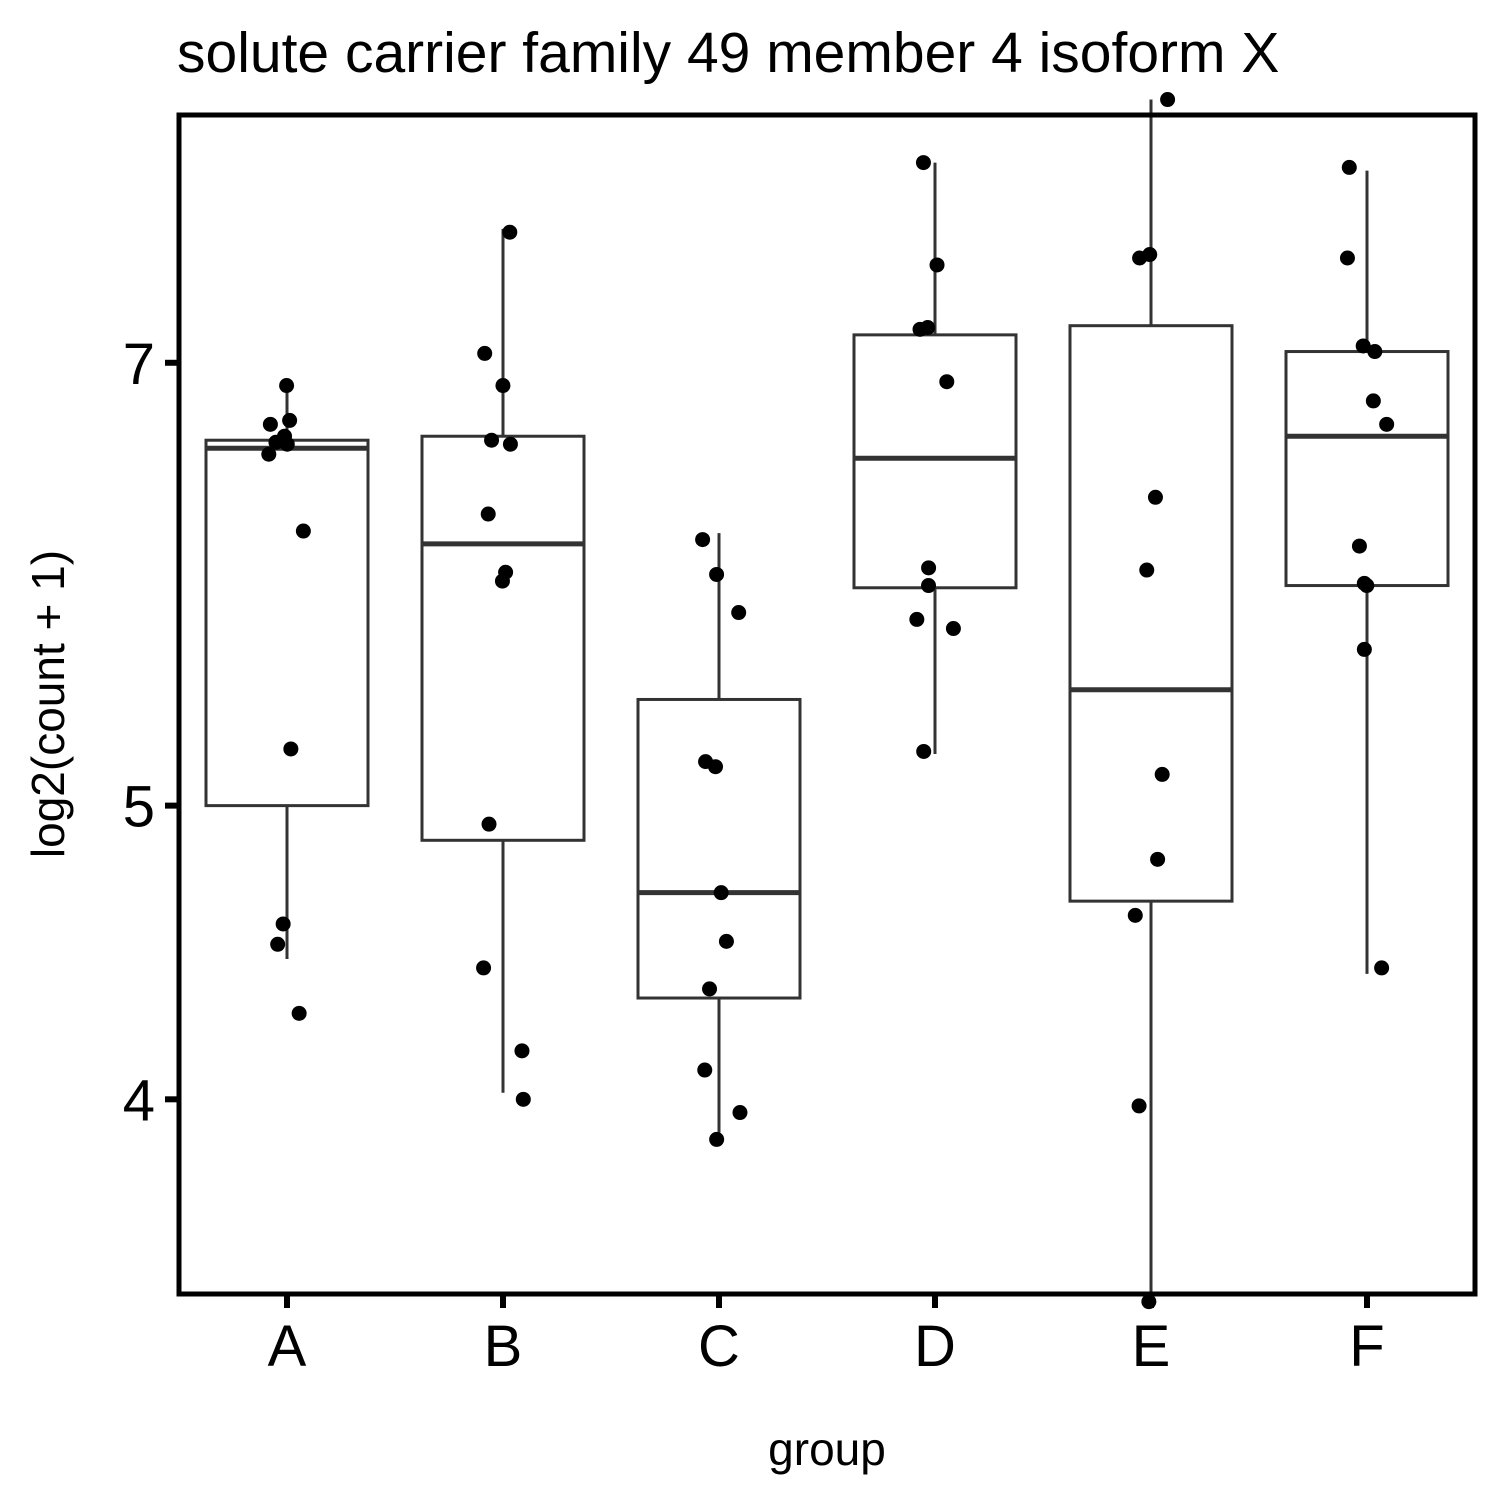 This screenshot has width=1500, height=1500. I want to click on box-group-c, so click(719, 833).